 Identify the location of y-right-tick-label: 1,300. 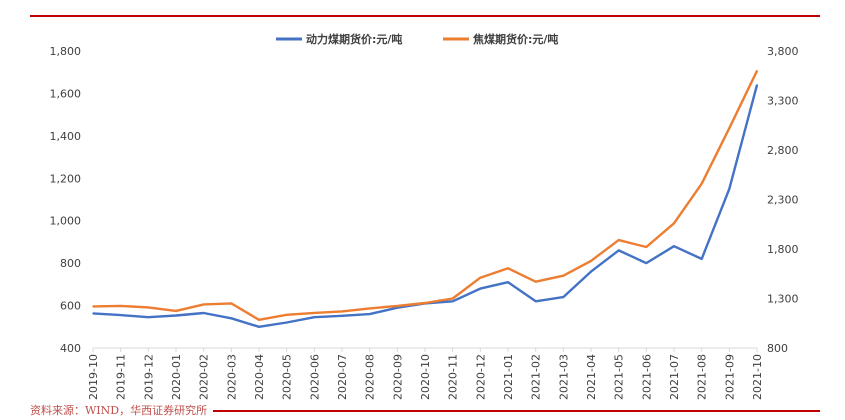
(783, 299).